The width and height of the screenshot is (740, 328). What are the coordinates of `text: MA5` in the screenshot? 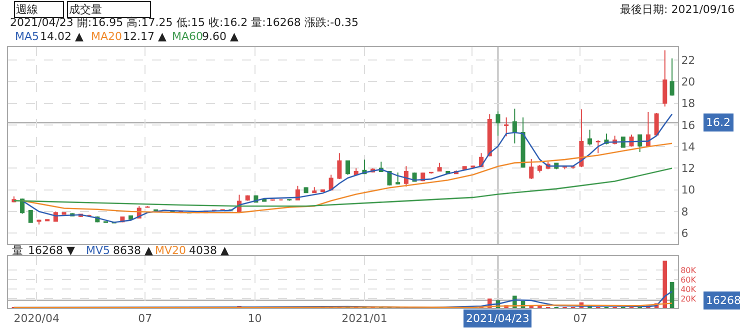 It's located at (27, 36).